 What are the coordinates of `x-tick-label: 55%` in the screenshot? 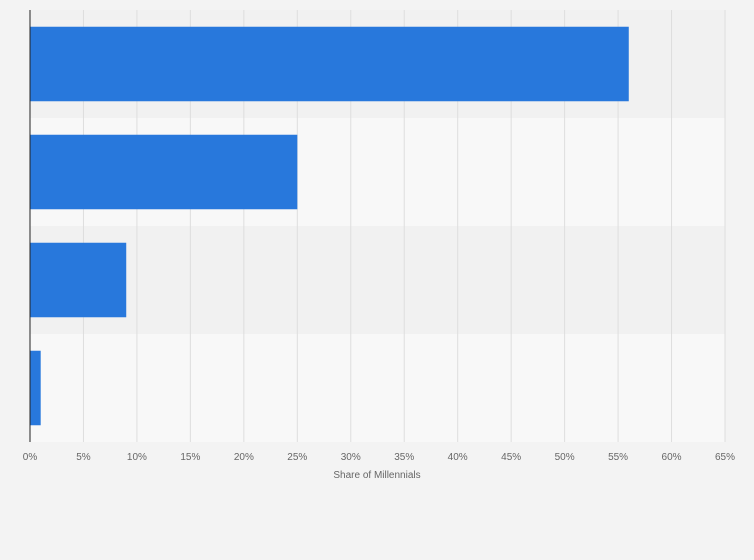 It's located at (618, 457).